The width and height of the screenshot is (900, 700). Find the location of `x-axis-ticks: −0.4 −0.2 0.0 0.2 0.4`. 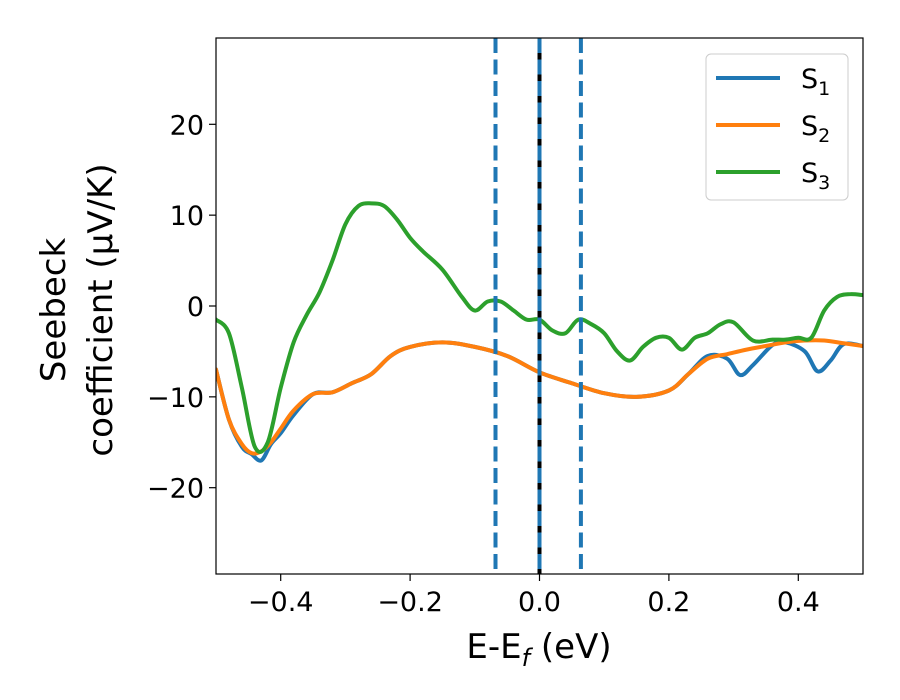

x-axis-ticks: −0.4 −0.2 0.0 0.2 0.4 is located at coordinates (534, 596).